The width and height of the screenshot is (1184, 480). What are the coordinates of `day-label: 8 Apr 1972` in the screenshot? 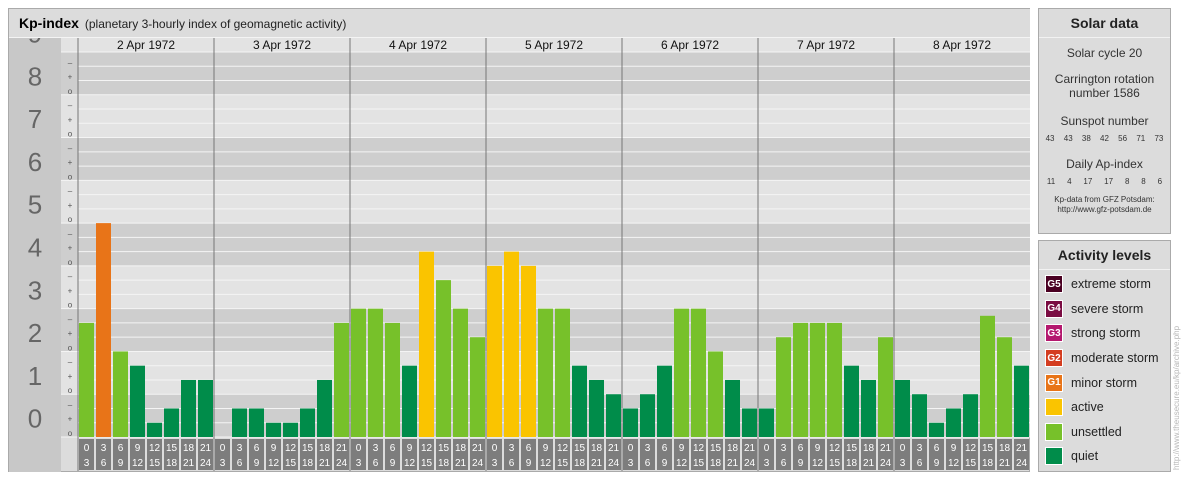 It's located at (962, 45).